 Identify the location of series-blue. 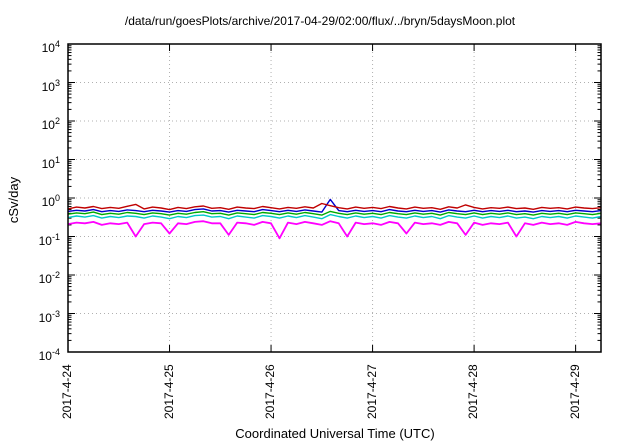
(334, 205).